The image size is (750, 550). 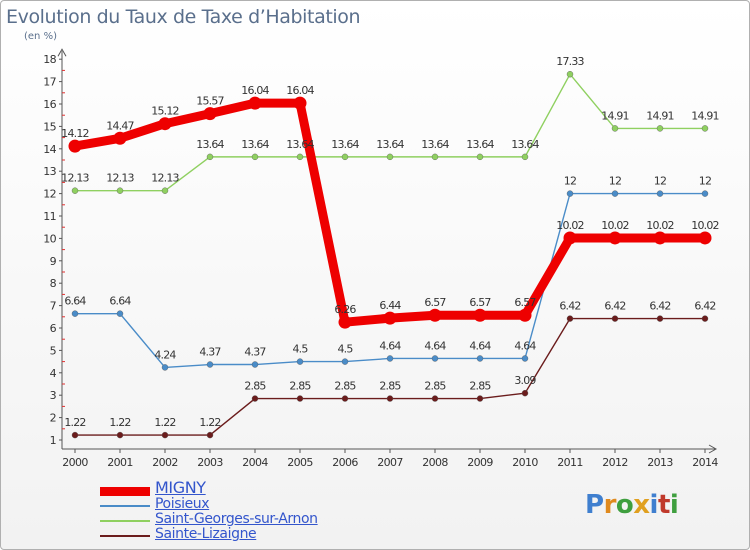 I want to click on y-tick-label: 1, so click(x=53, y=440).